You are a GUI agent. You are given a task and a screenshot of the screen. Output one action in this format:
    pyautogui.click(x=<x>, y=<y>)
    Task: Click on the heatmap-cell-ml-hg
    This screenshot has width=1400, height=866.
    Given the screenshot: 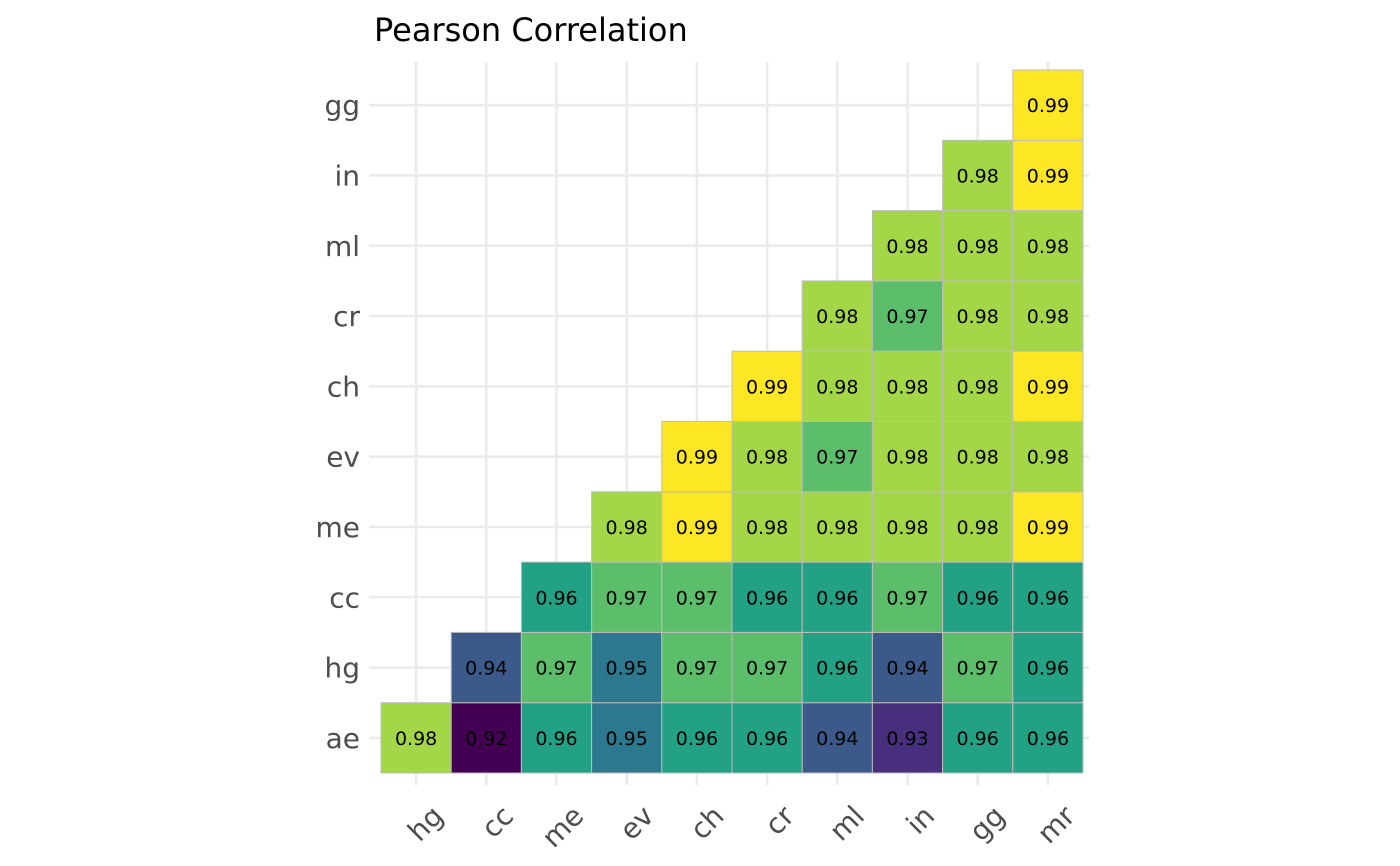 What is the action you would take?
    pyautogui.click(x=837, y=667)
    